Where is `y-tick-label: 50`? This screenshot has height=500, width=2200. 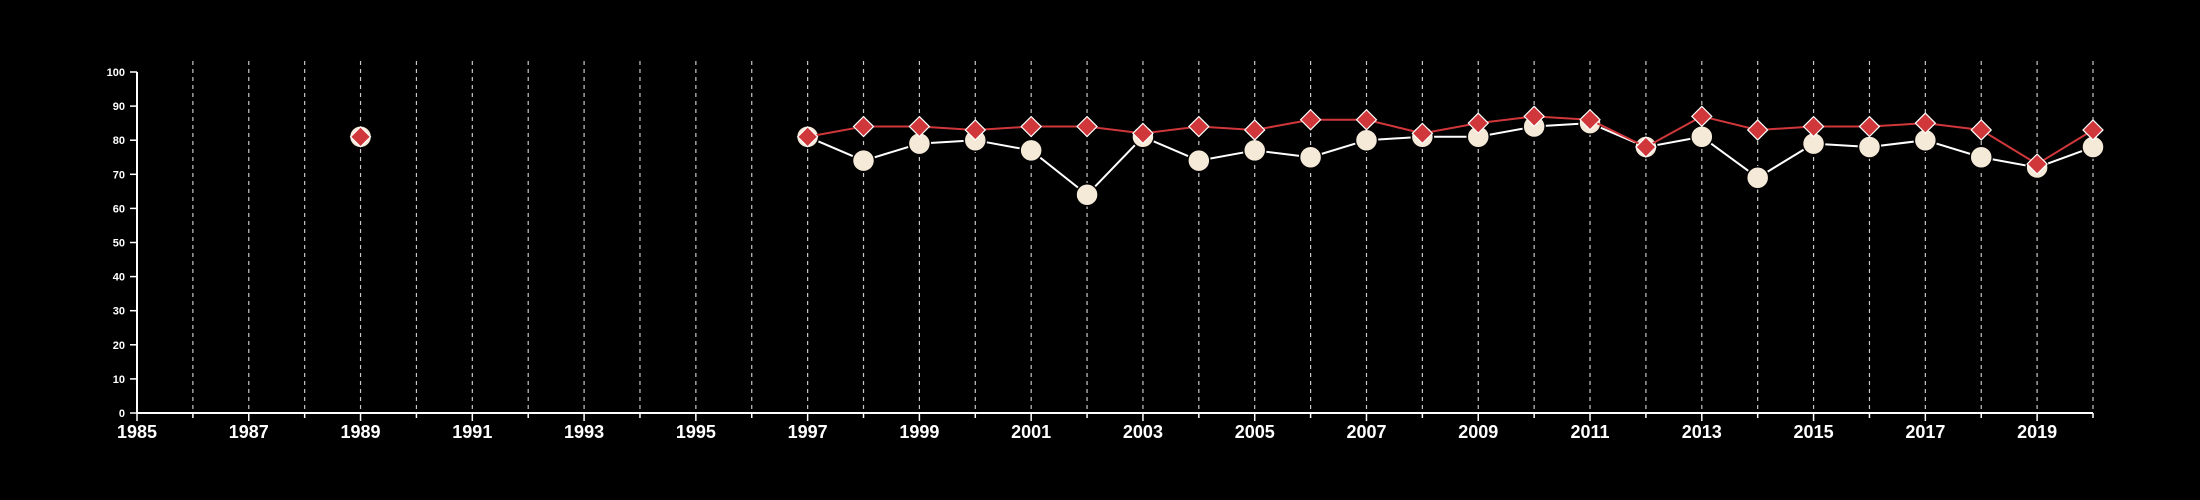 y-tick-label: 50 is located at coordinates (119, 244).